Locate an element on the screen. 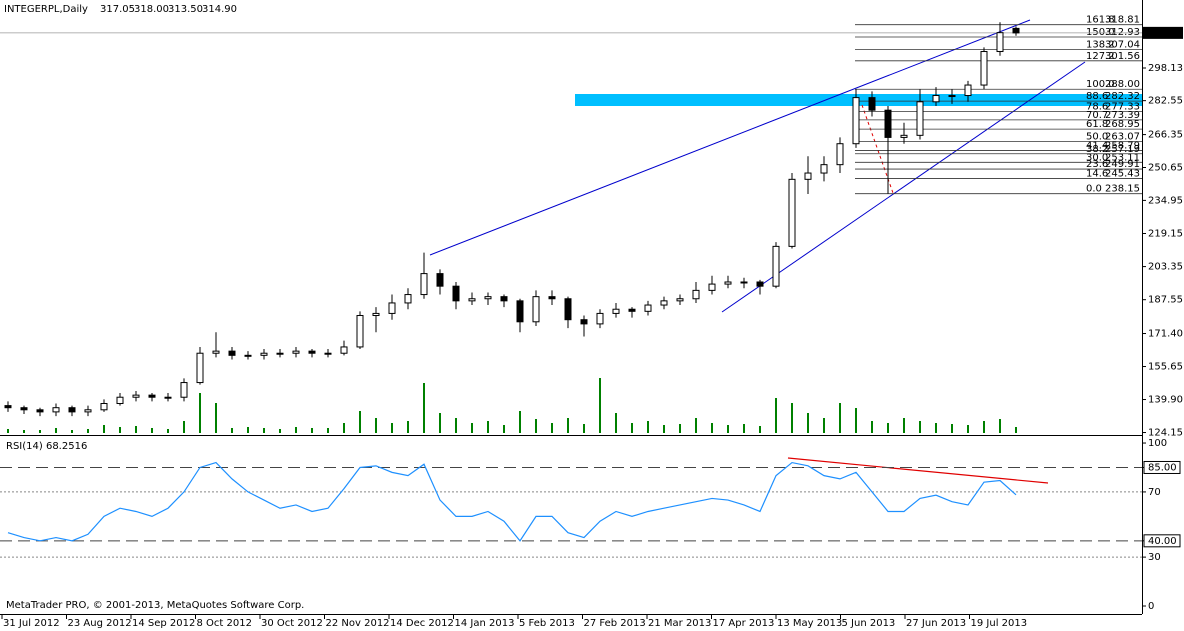  fib-price-label: 277.33 is located at coordinates (1122, 107).